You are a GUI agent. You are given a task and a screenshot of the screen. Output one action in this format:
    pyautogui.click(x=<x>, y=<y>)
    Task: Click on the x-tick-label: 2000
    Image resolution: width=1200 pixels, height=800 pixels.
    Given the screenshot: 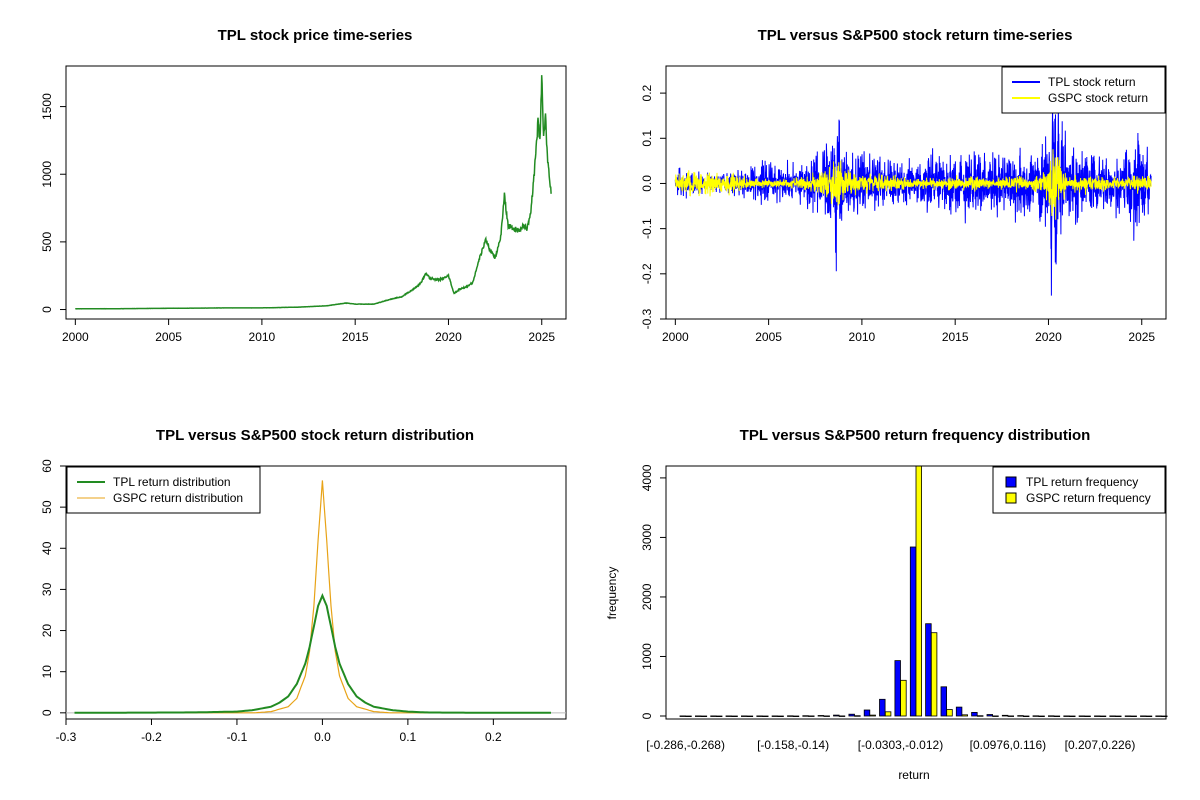 What is the action you would take?
    pyautogui.click(x=75, y=337)
    